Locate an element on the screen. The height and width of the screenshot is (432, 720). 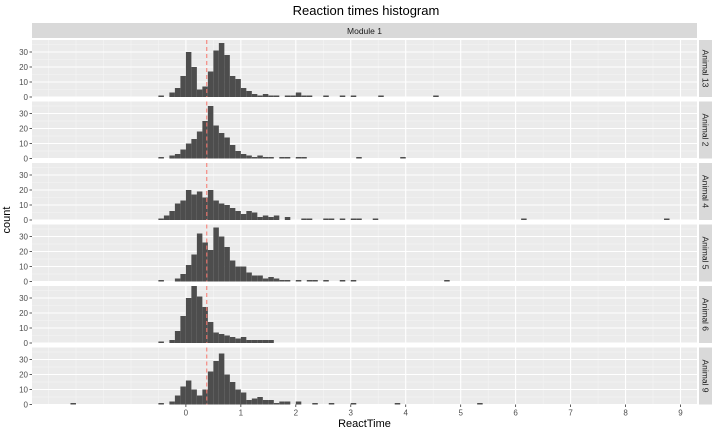
facet-panel: 0 10 20 30 Animal 5 is located at coordinates (365, 255).